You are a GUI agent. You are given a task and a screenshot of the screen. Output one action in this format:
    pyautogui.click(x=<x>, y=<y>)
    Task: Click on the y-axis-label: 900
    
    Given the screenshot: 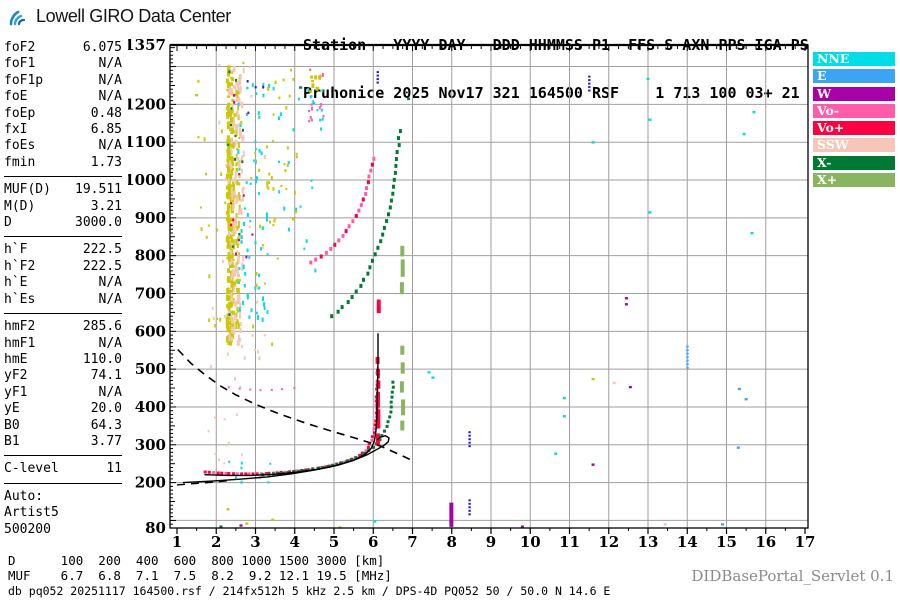 What is the action you would take?
    pyautogui.click(x=150, y=218)
    